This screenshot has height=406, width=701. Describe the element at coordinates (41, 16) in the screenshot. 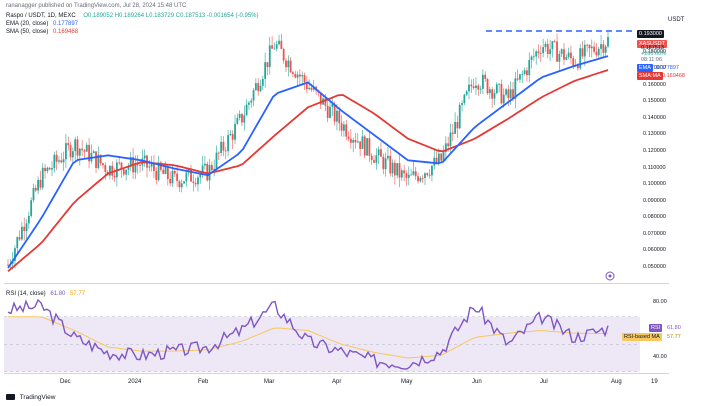

I see `symbol-name: Raspo / USDT, 1D, MEXC` at that location.